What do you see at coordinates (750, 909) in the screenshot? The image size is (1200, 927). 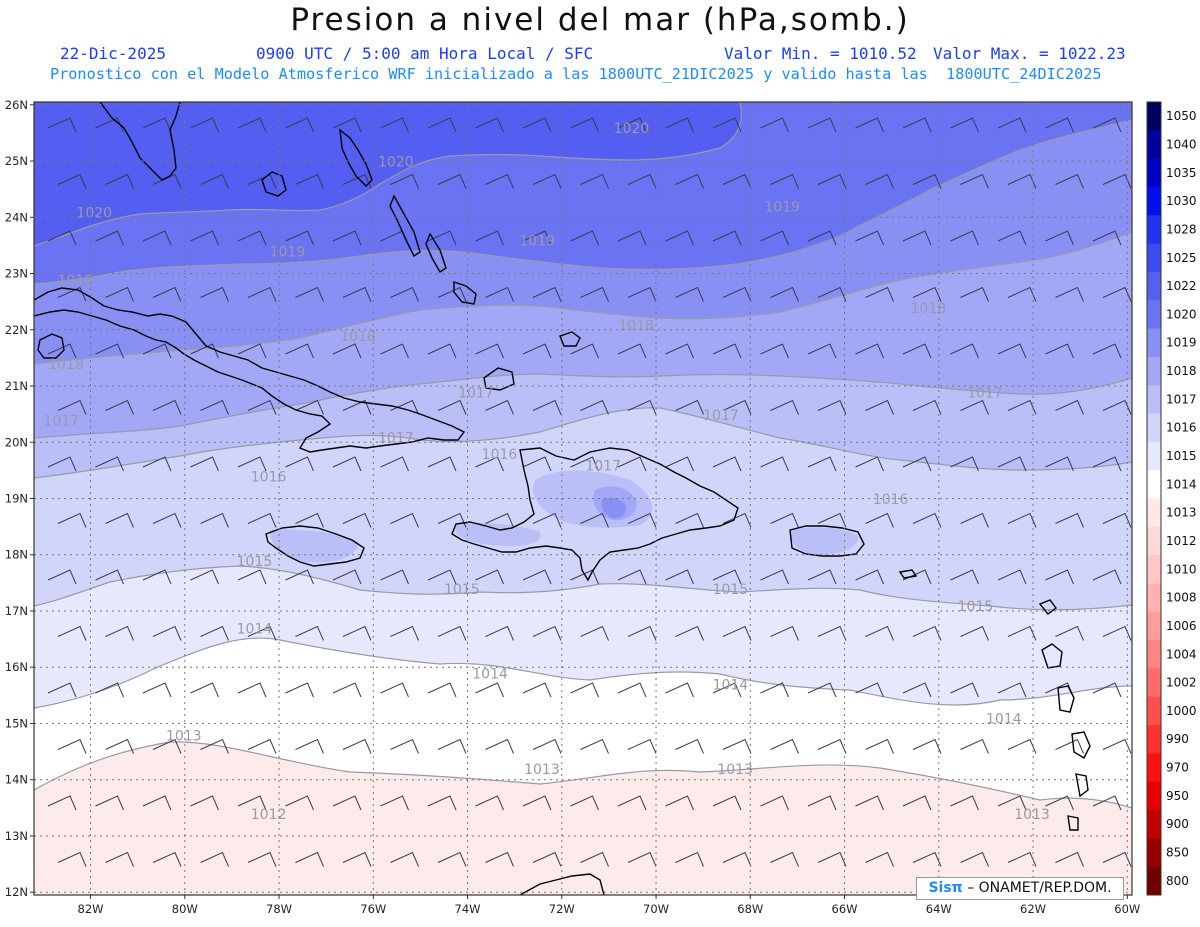 I see `lon-label: 68W` at bounding box center [750, 909].